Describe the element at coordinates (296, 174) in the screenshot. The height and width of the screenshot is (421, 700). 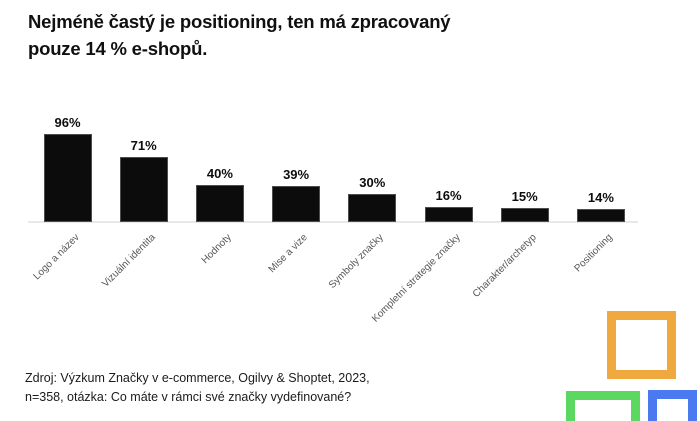
I see `bar-value-label: 39%` at that location.